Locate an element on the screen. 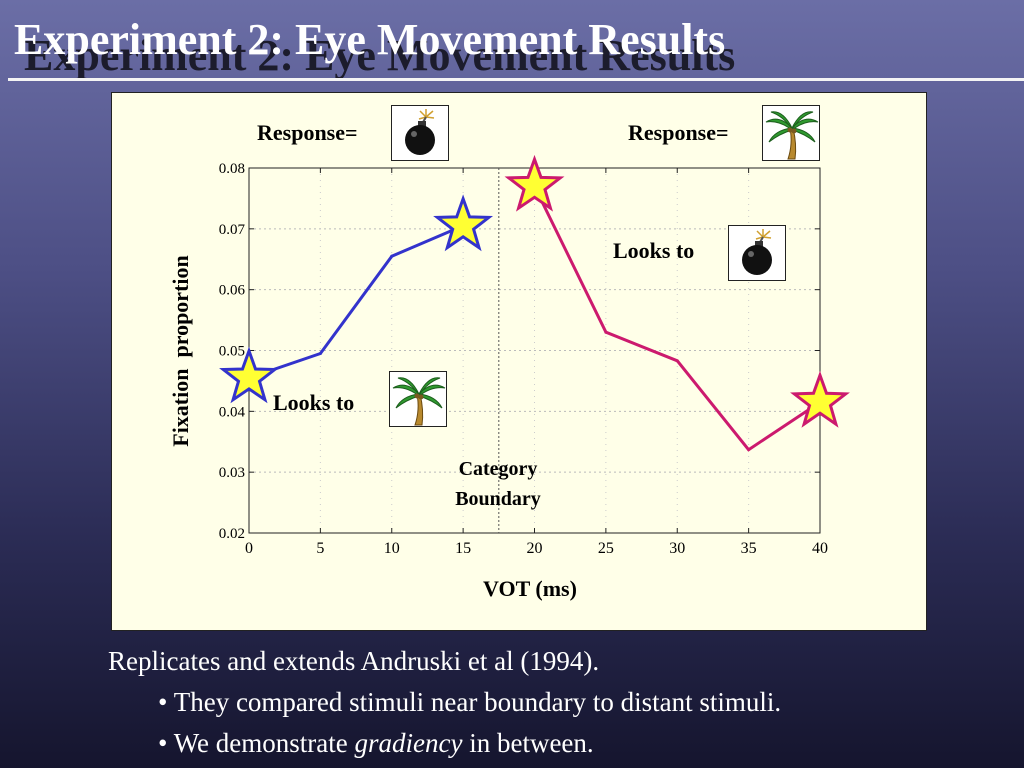  y-tick-label: 0.06 is located at coordinates (232, 291).